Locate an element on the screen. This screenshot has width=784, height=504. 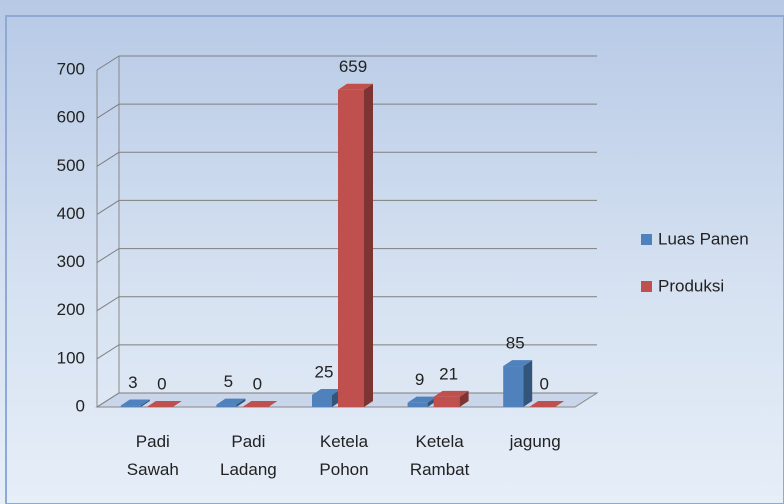
x-tick-label: Ketela Pohon is located at coordinates (344, 455).